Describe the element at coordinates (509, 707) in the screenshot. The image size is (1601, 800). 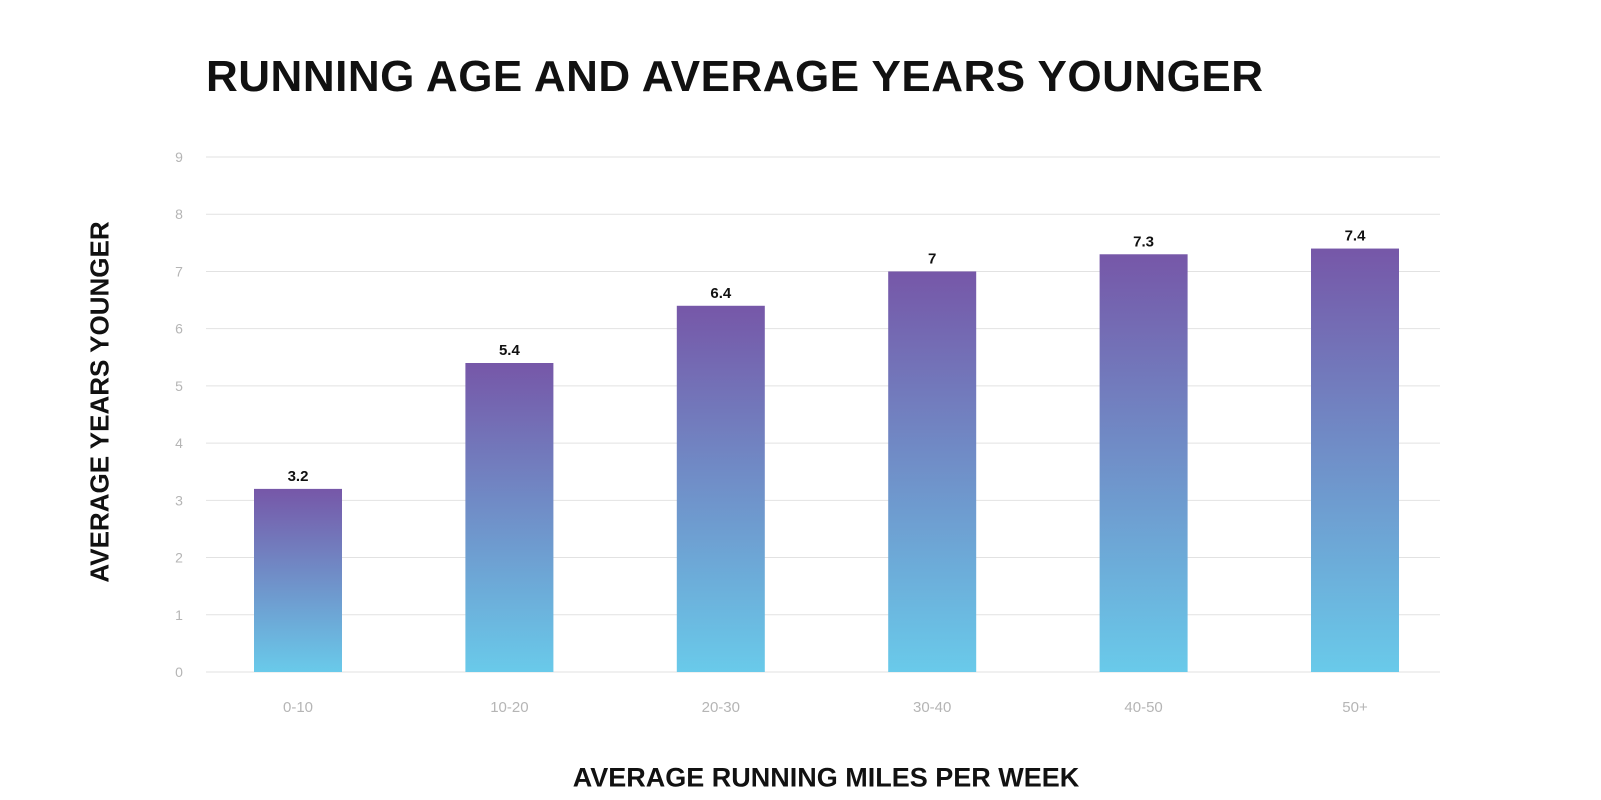
I see `x-tick-label: 10-20` at that location.